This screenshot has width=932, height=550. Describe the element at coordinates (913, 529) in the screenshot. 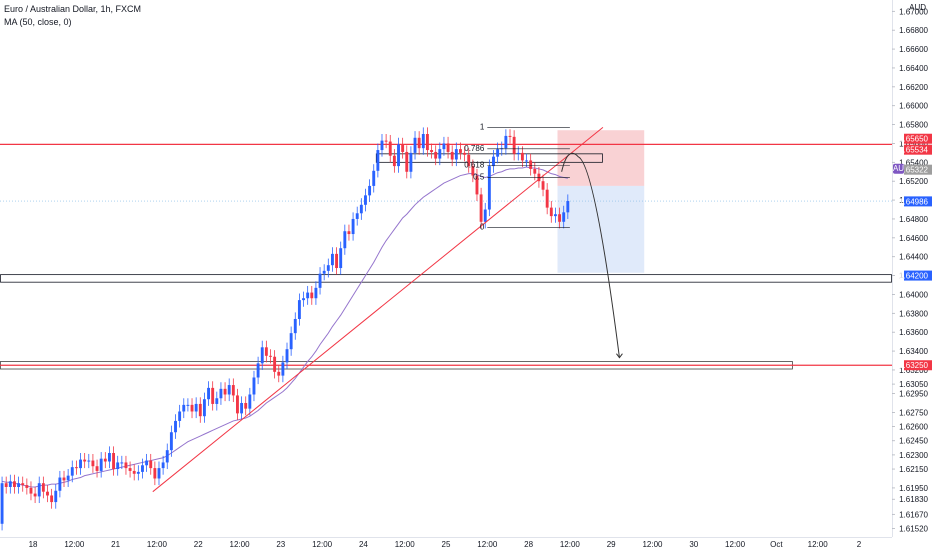

I see `y-tick-label: 1.61520` at that location.